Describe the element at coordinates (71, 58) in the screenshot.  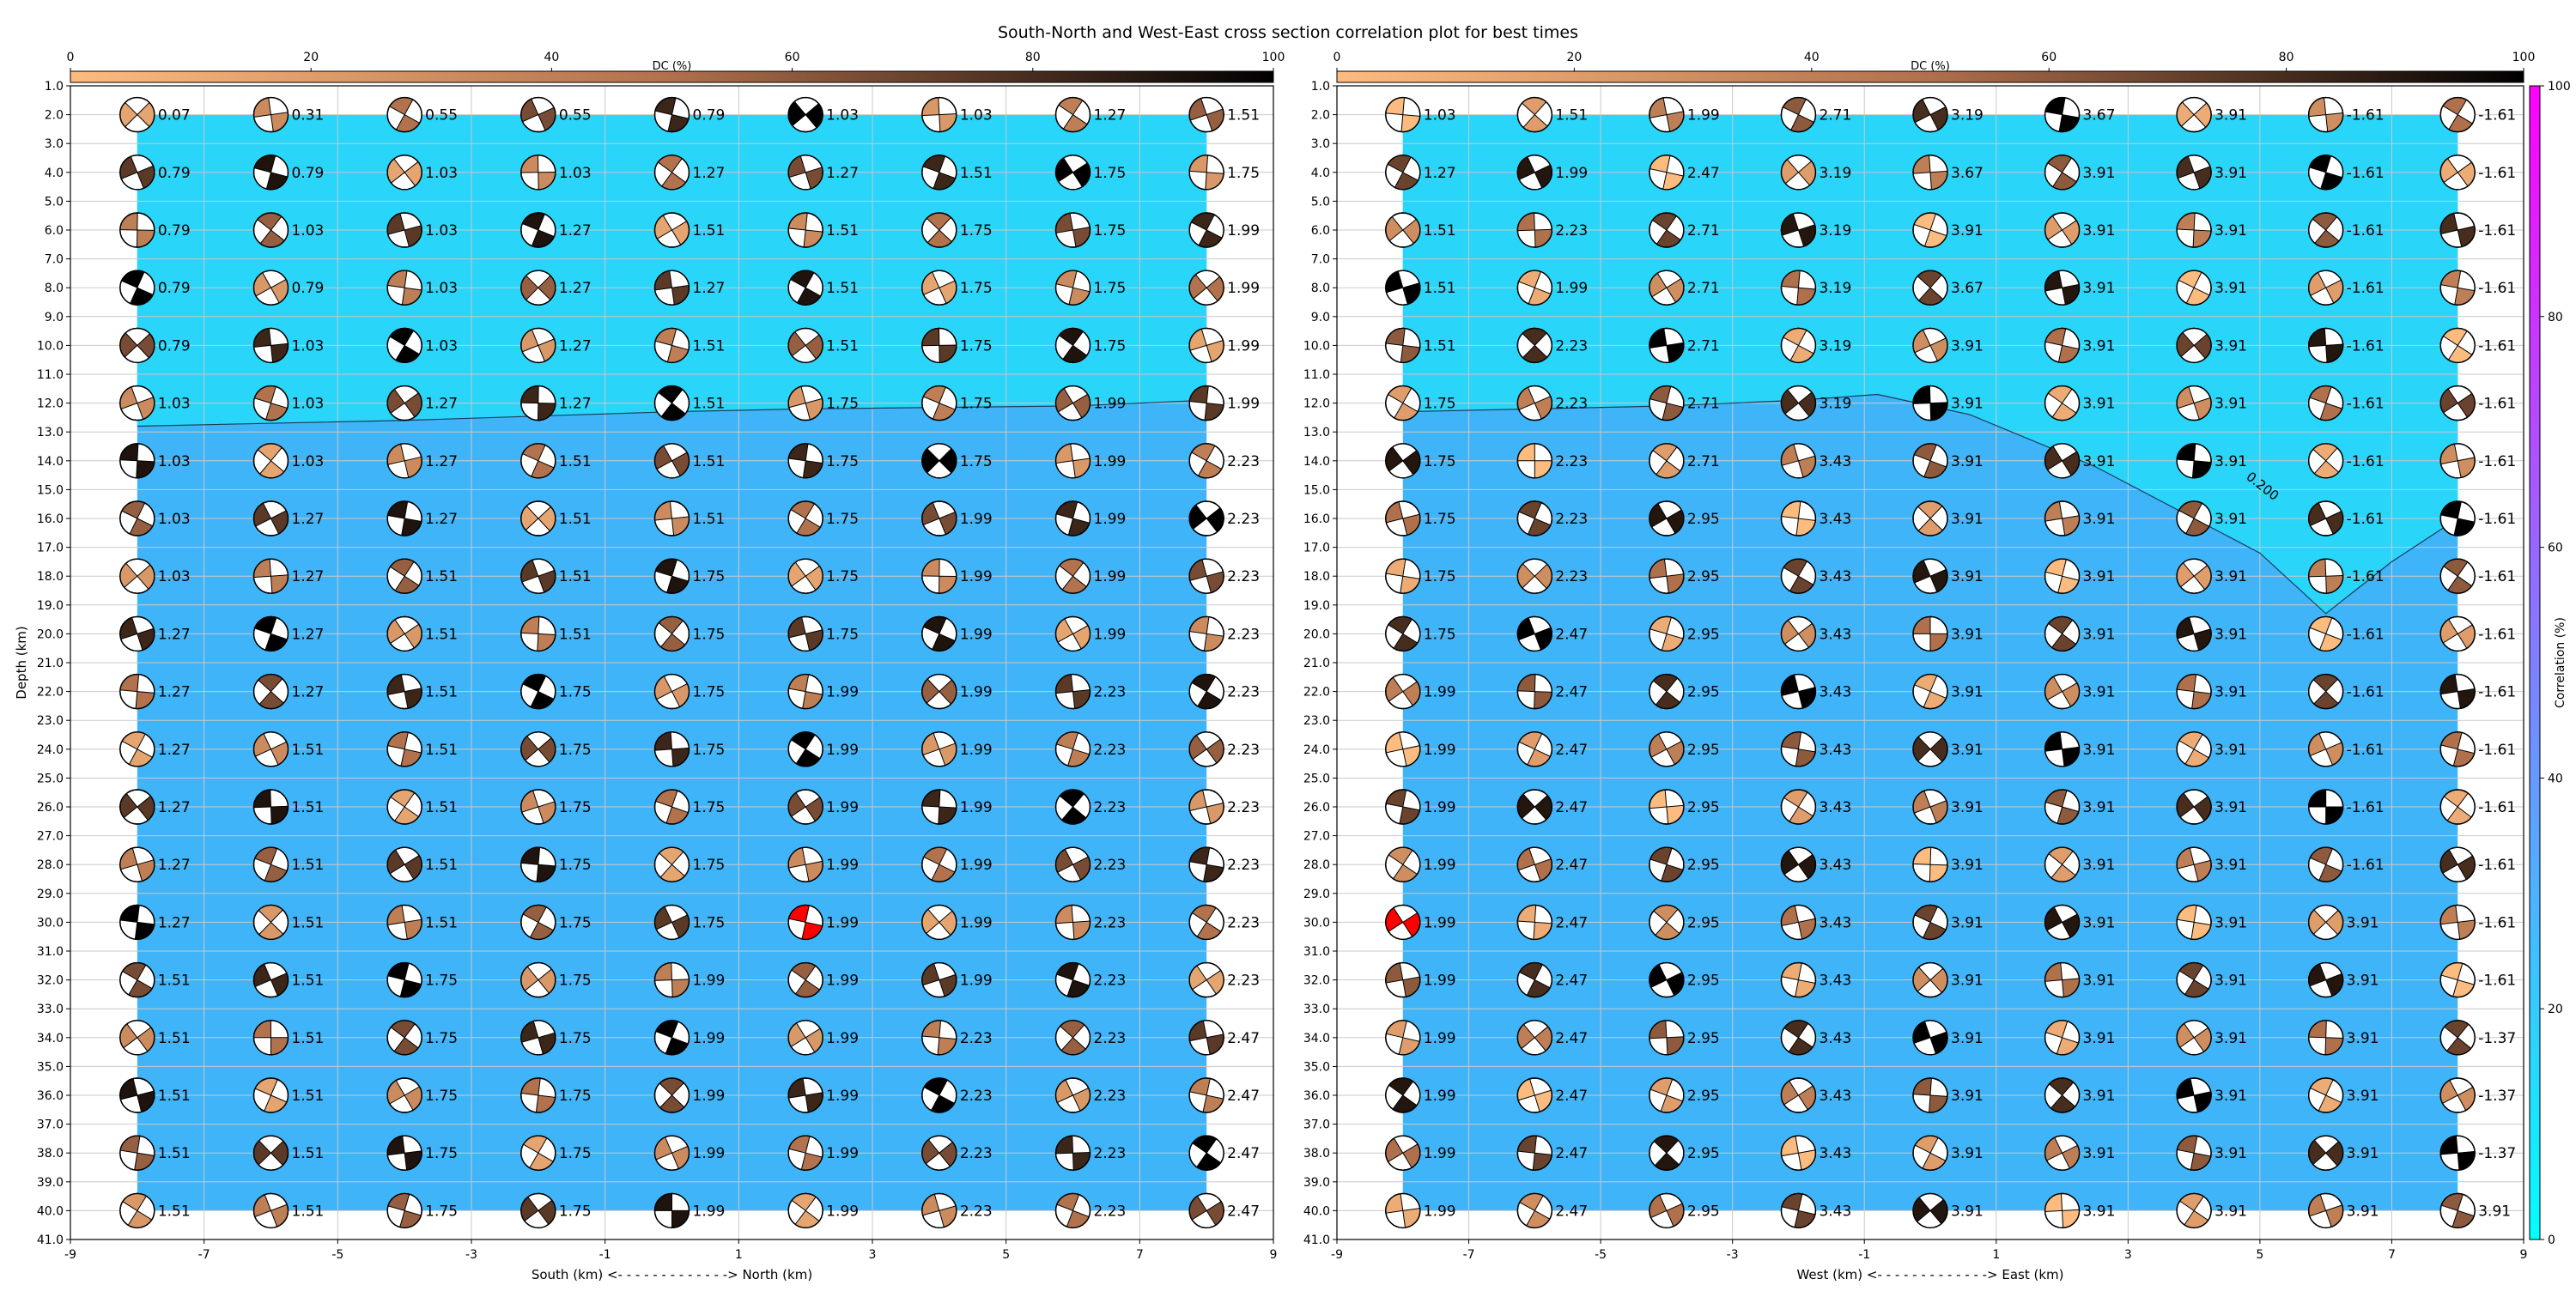
I see `dc-colorbar-tick: 0` at that location.